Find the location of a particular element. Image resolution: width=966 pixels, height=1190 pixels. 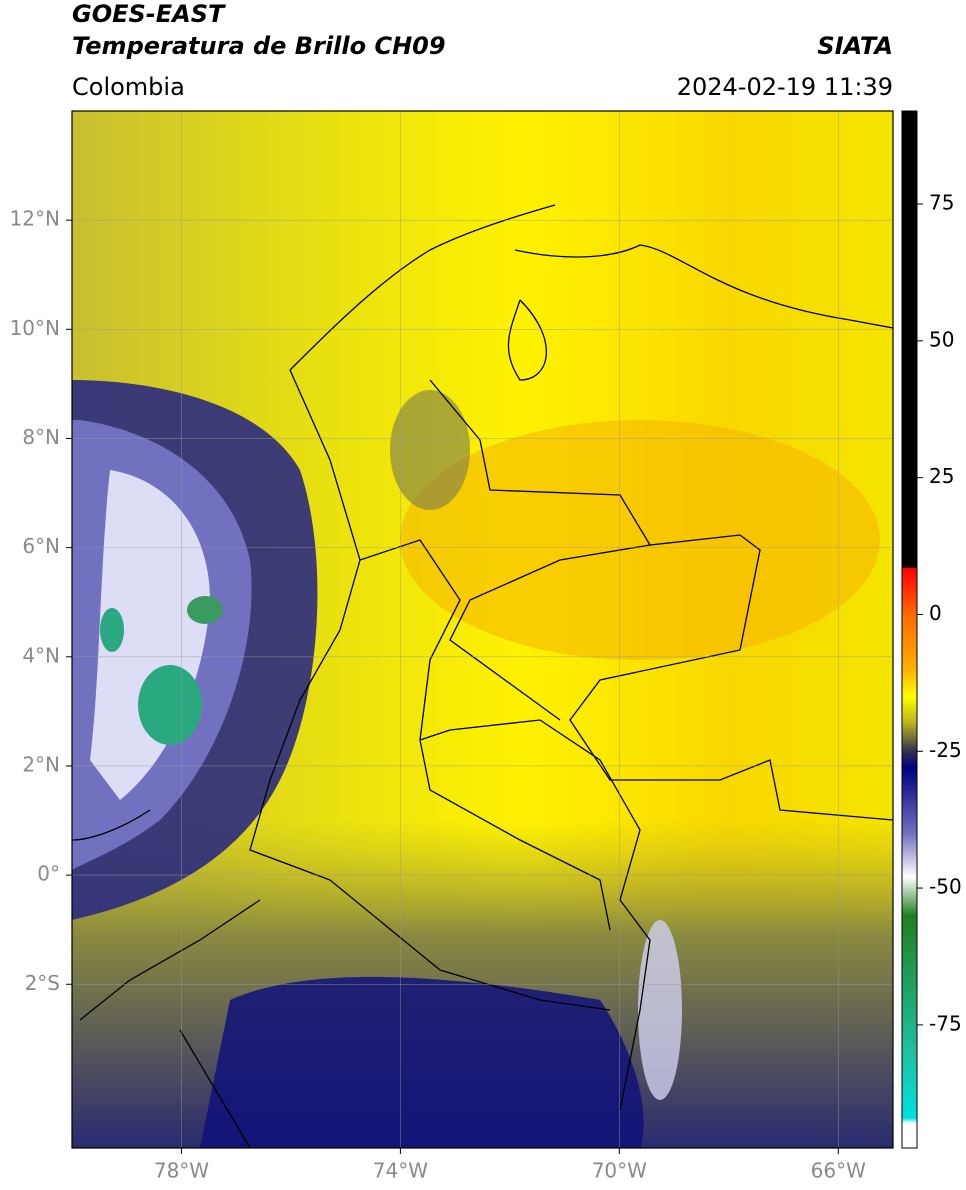

title-line1: GOES-EAST is located at coordinates (149, 14).